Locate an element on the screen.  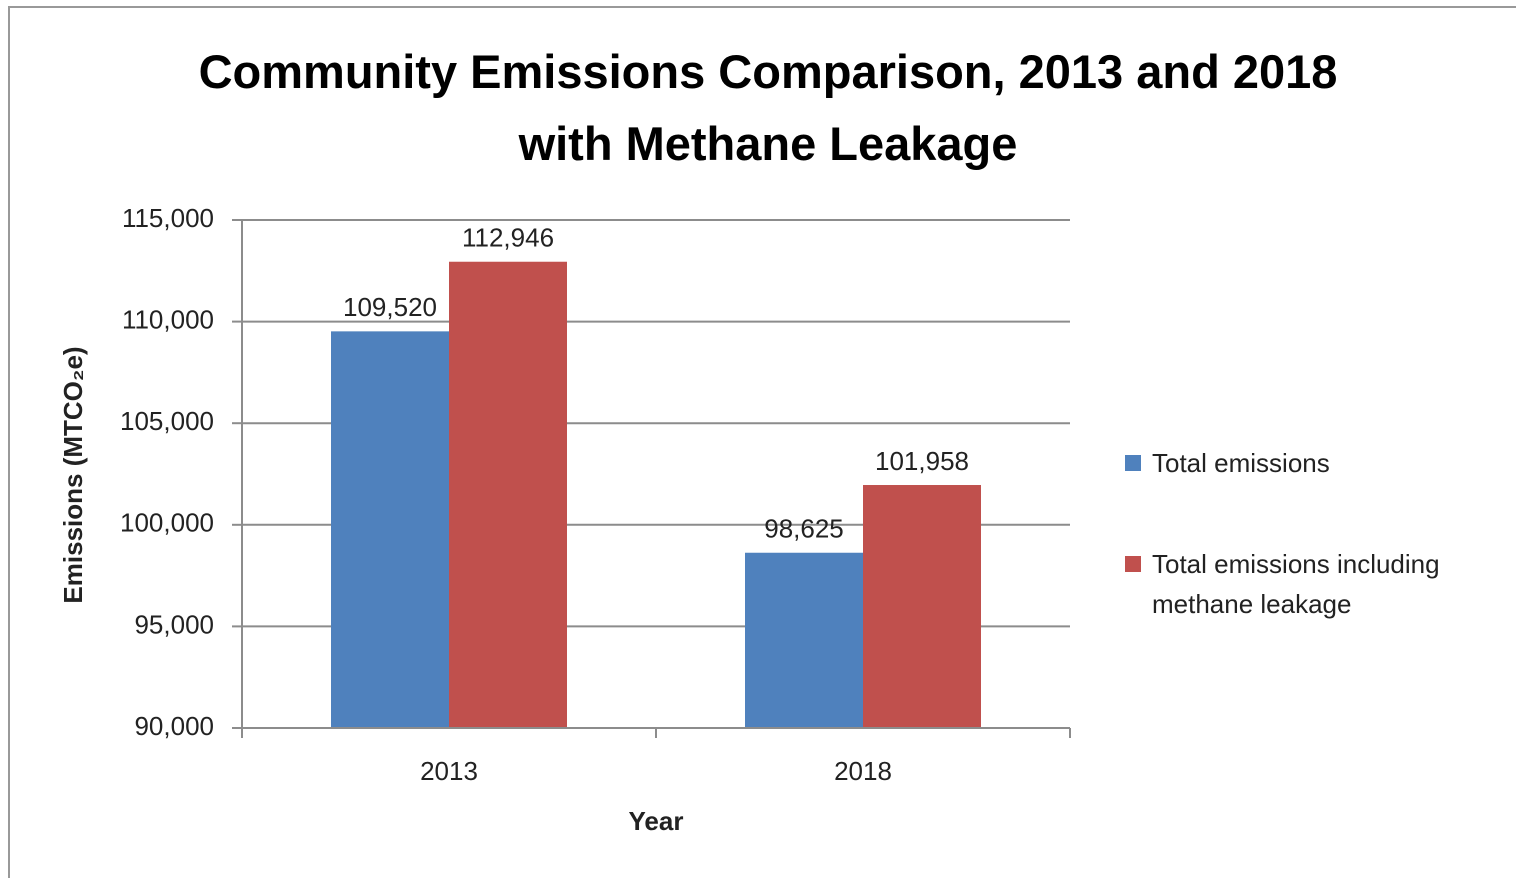
x-tick-label: 2013 is located at coordinates (449, 771).